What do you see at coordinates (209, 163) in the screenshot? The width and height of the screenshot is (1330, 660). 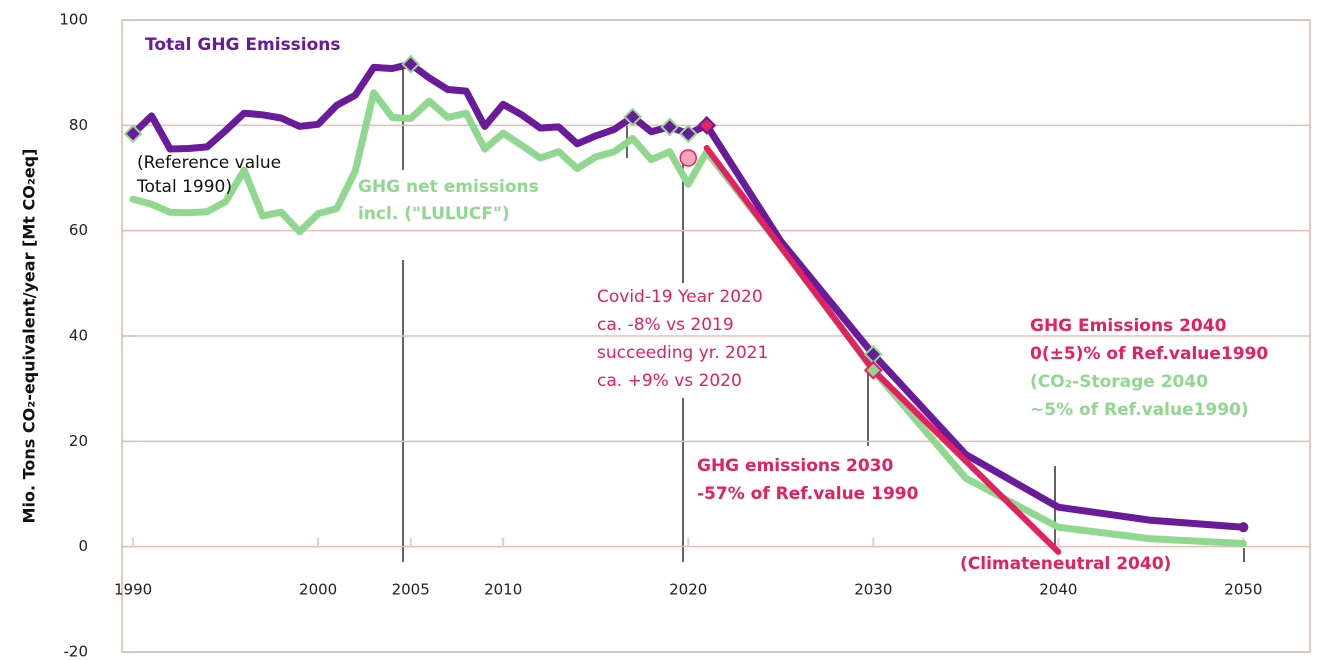 I see `annotation: (Reference value` at bounding box center [209, 163].